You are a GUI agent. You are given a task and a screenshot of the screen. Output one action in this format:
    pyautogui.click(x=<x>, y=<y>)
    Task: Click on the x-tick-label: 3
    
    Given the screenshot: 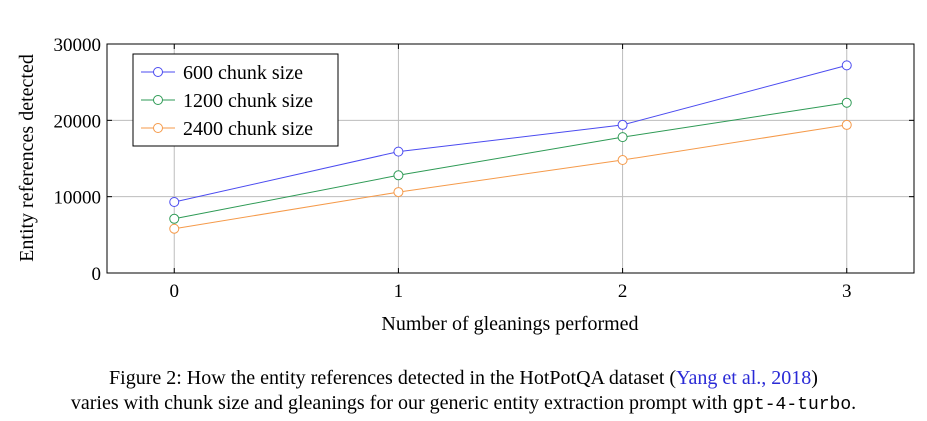 What is the action you would take?
    pyautogui.click(x=847, y=291)
    